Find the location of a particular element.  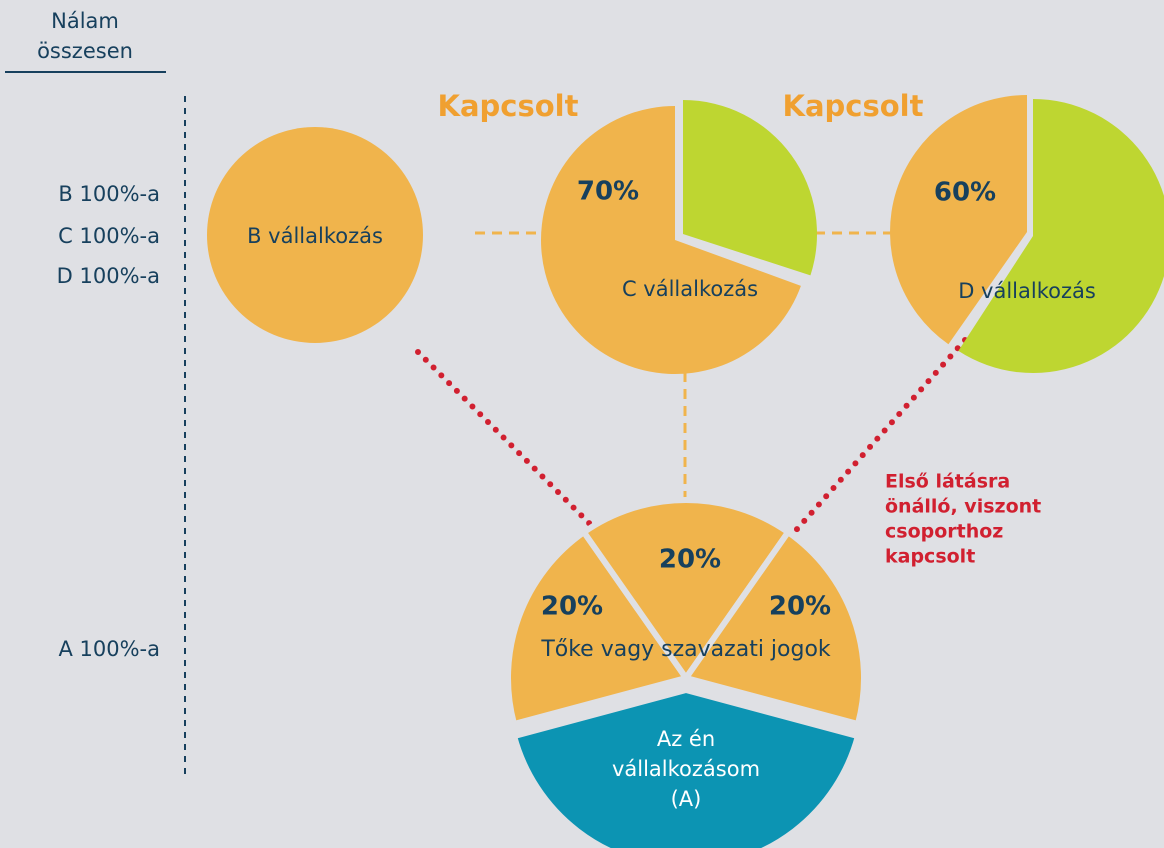

note-line: csoporthoz is located at coordinates (944, 532).